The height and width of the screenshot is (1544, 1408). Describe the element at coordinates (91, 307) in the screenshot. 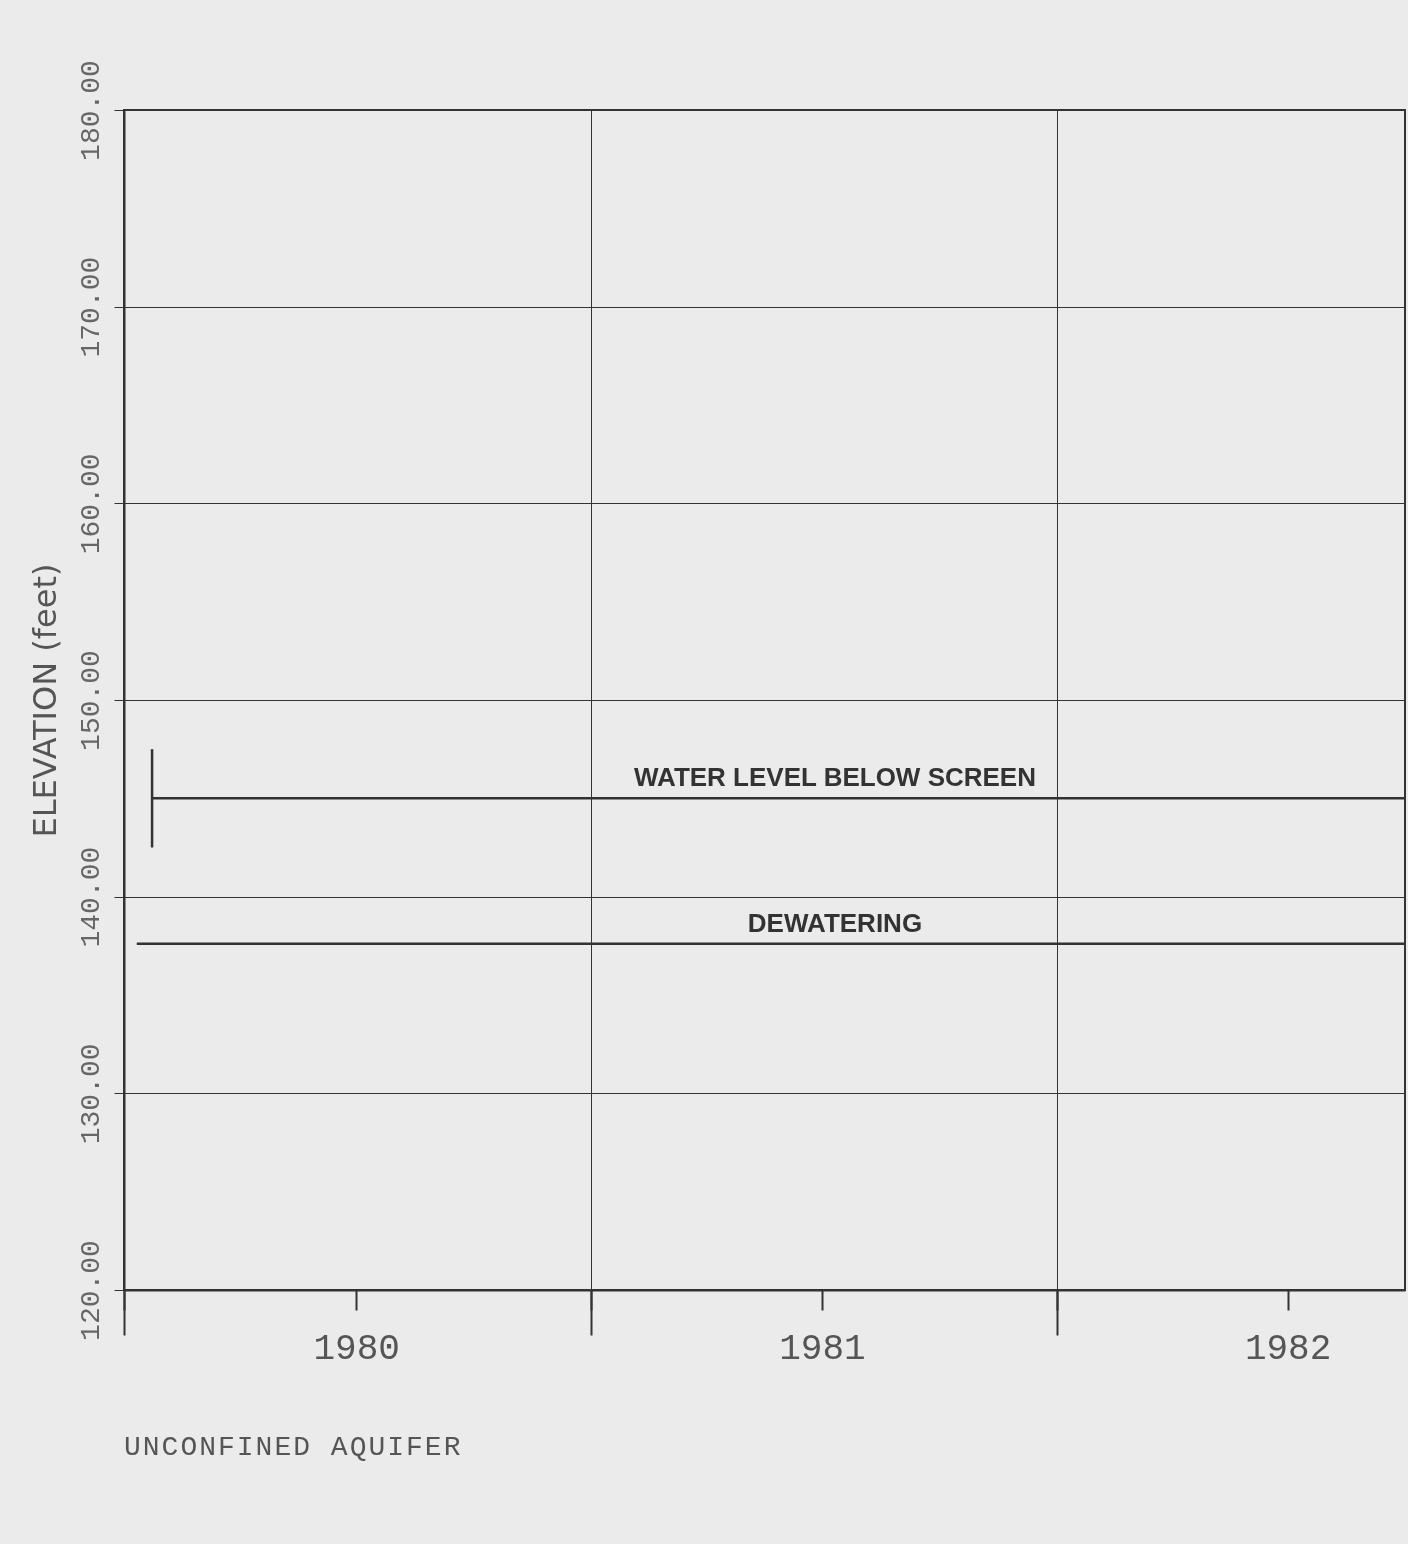

I see `y-tick-label: 170.00` at that location.